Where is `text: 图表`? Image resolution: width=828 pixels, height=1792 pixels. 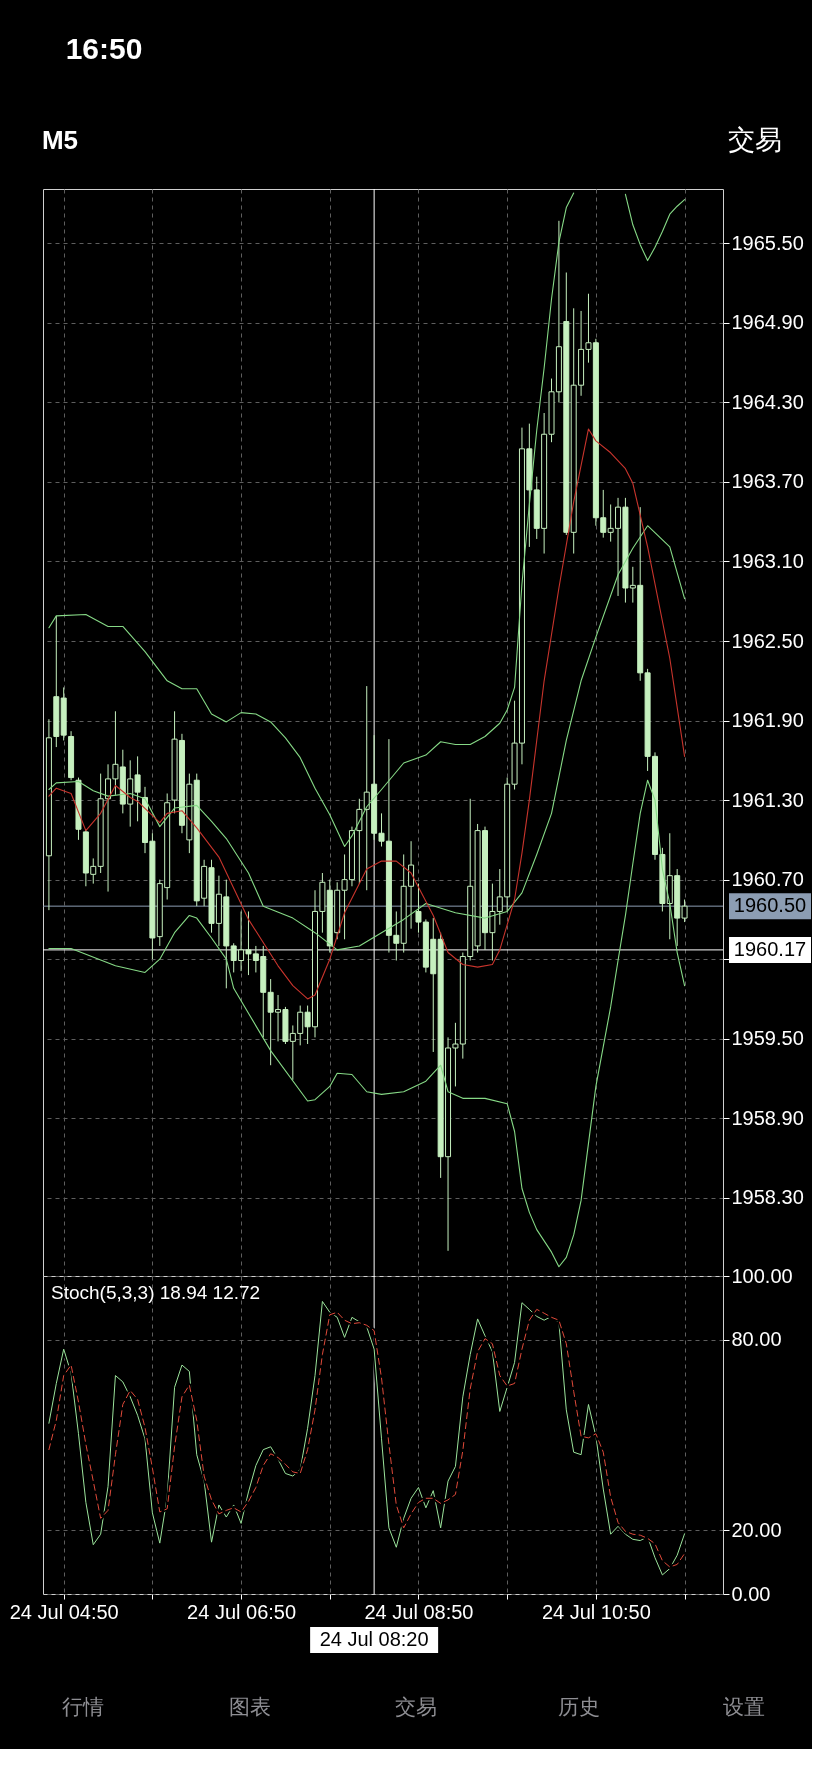
text: 图表 is located at coordinates (250, 1706).